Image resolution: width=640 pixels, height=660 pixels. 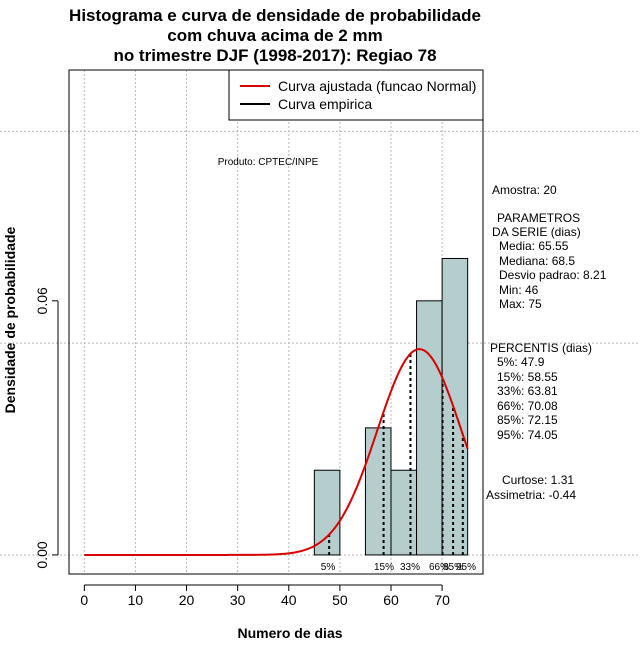 What do you see at coordinates (268, 162) in the screenshot?
I see `product-label: Produto: CPTEC/INPE` at bounding box center [268, 162].